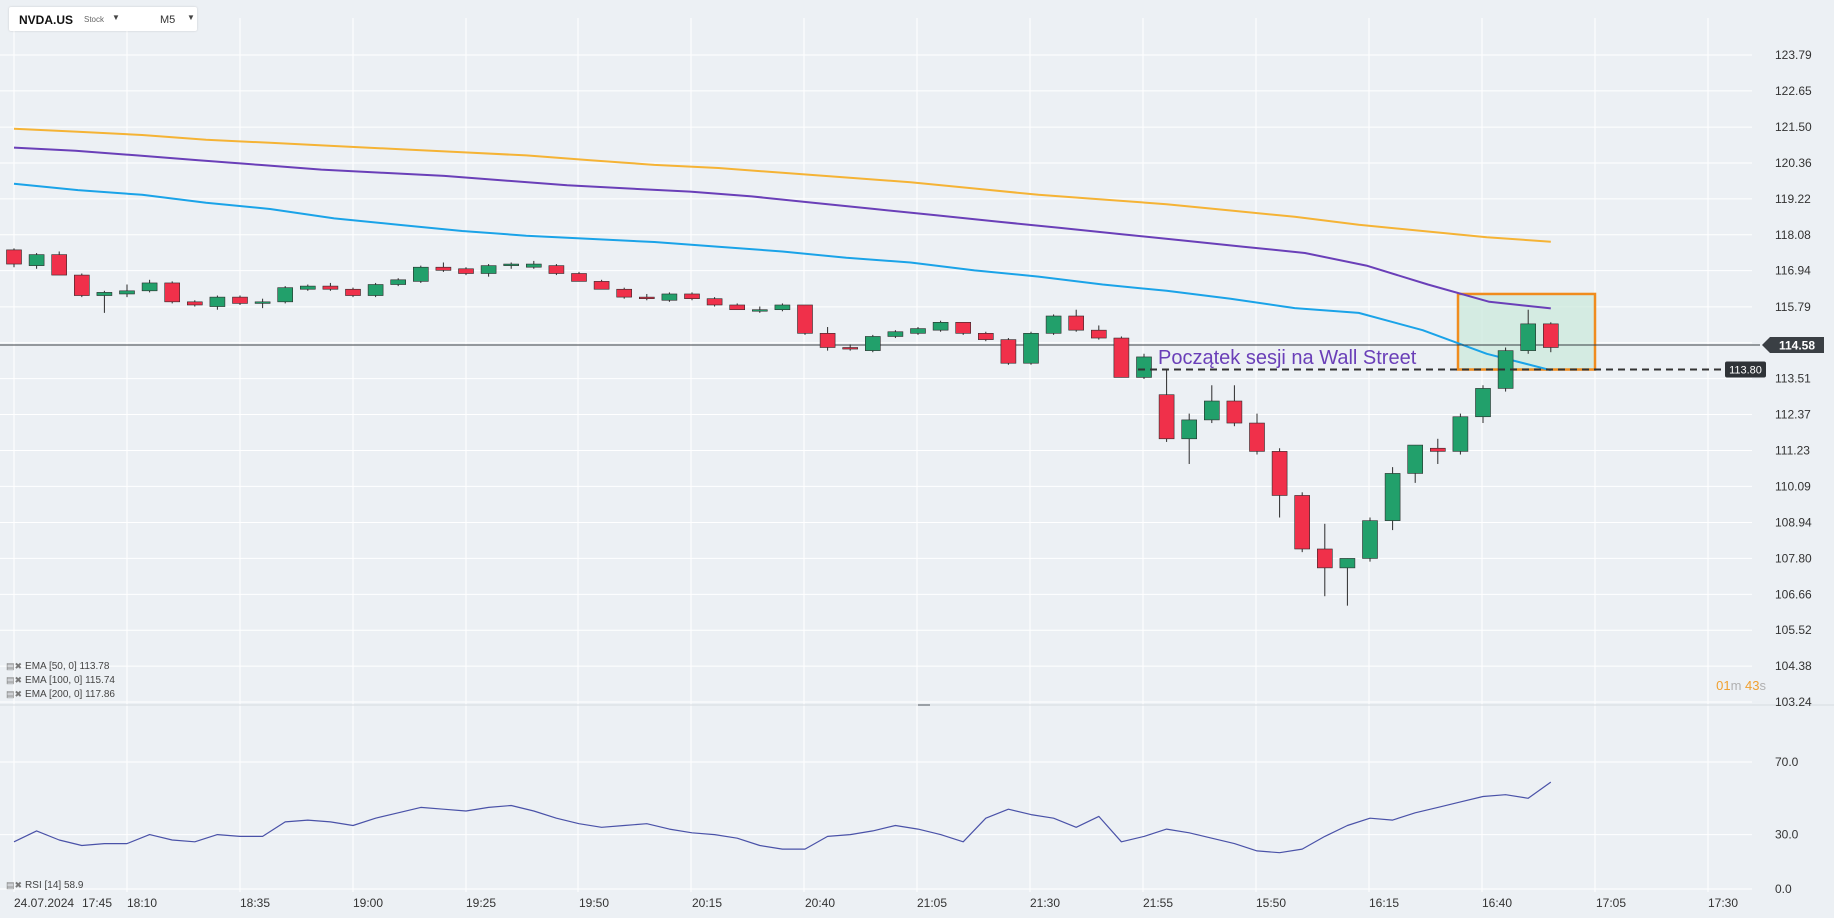 Image resolution: width=1834 pixels, height=918 pixels. What do you see at coordinates (368, 903) in the screenshot?
I see `x-tick-label: 19:00` at bounding box center [368, 903].